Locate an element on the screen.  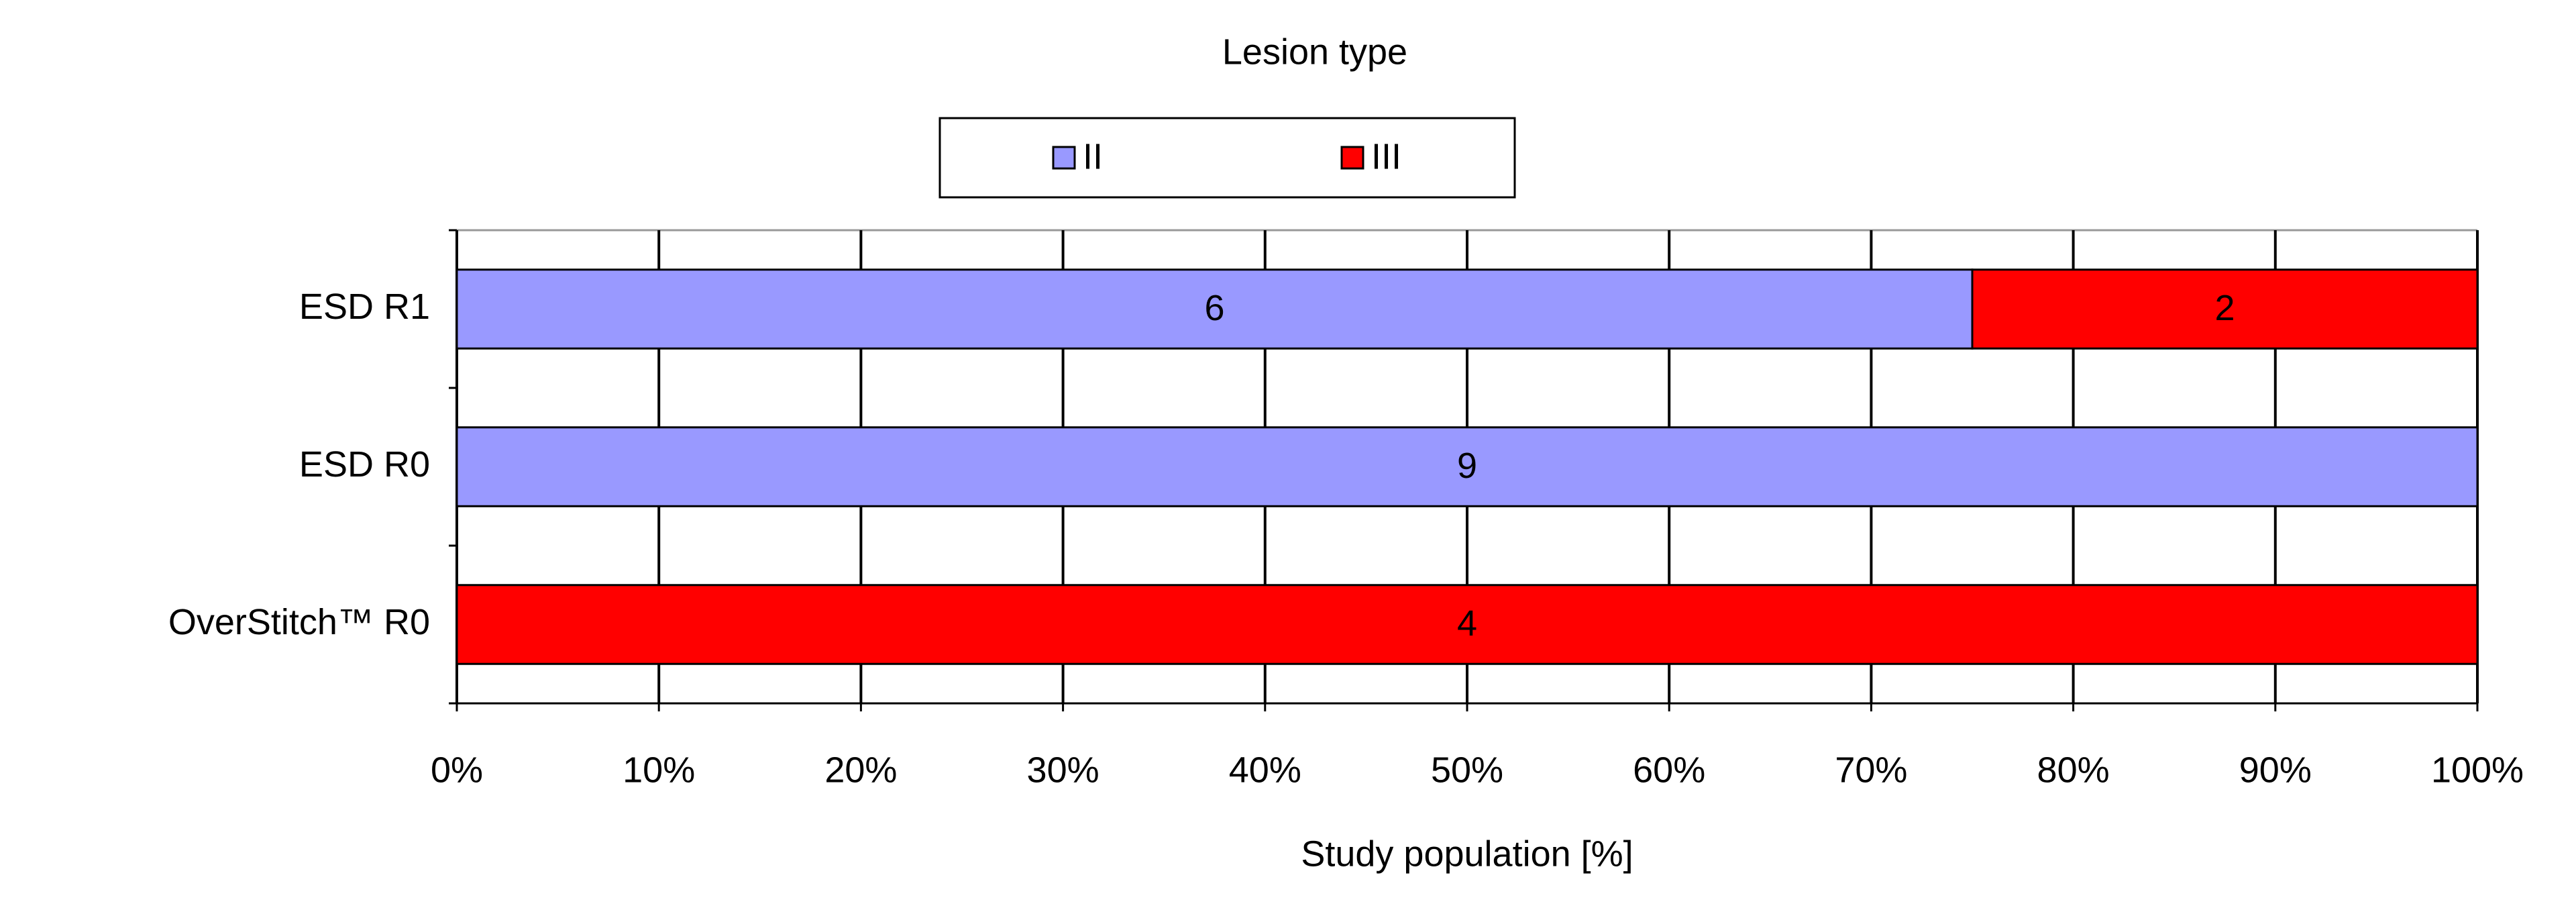
x-tick-label: 0% is located at coordinates (457, 770).